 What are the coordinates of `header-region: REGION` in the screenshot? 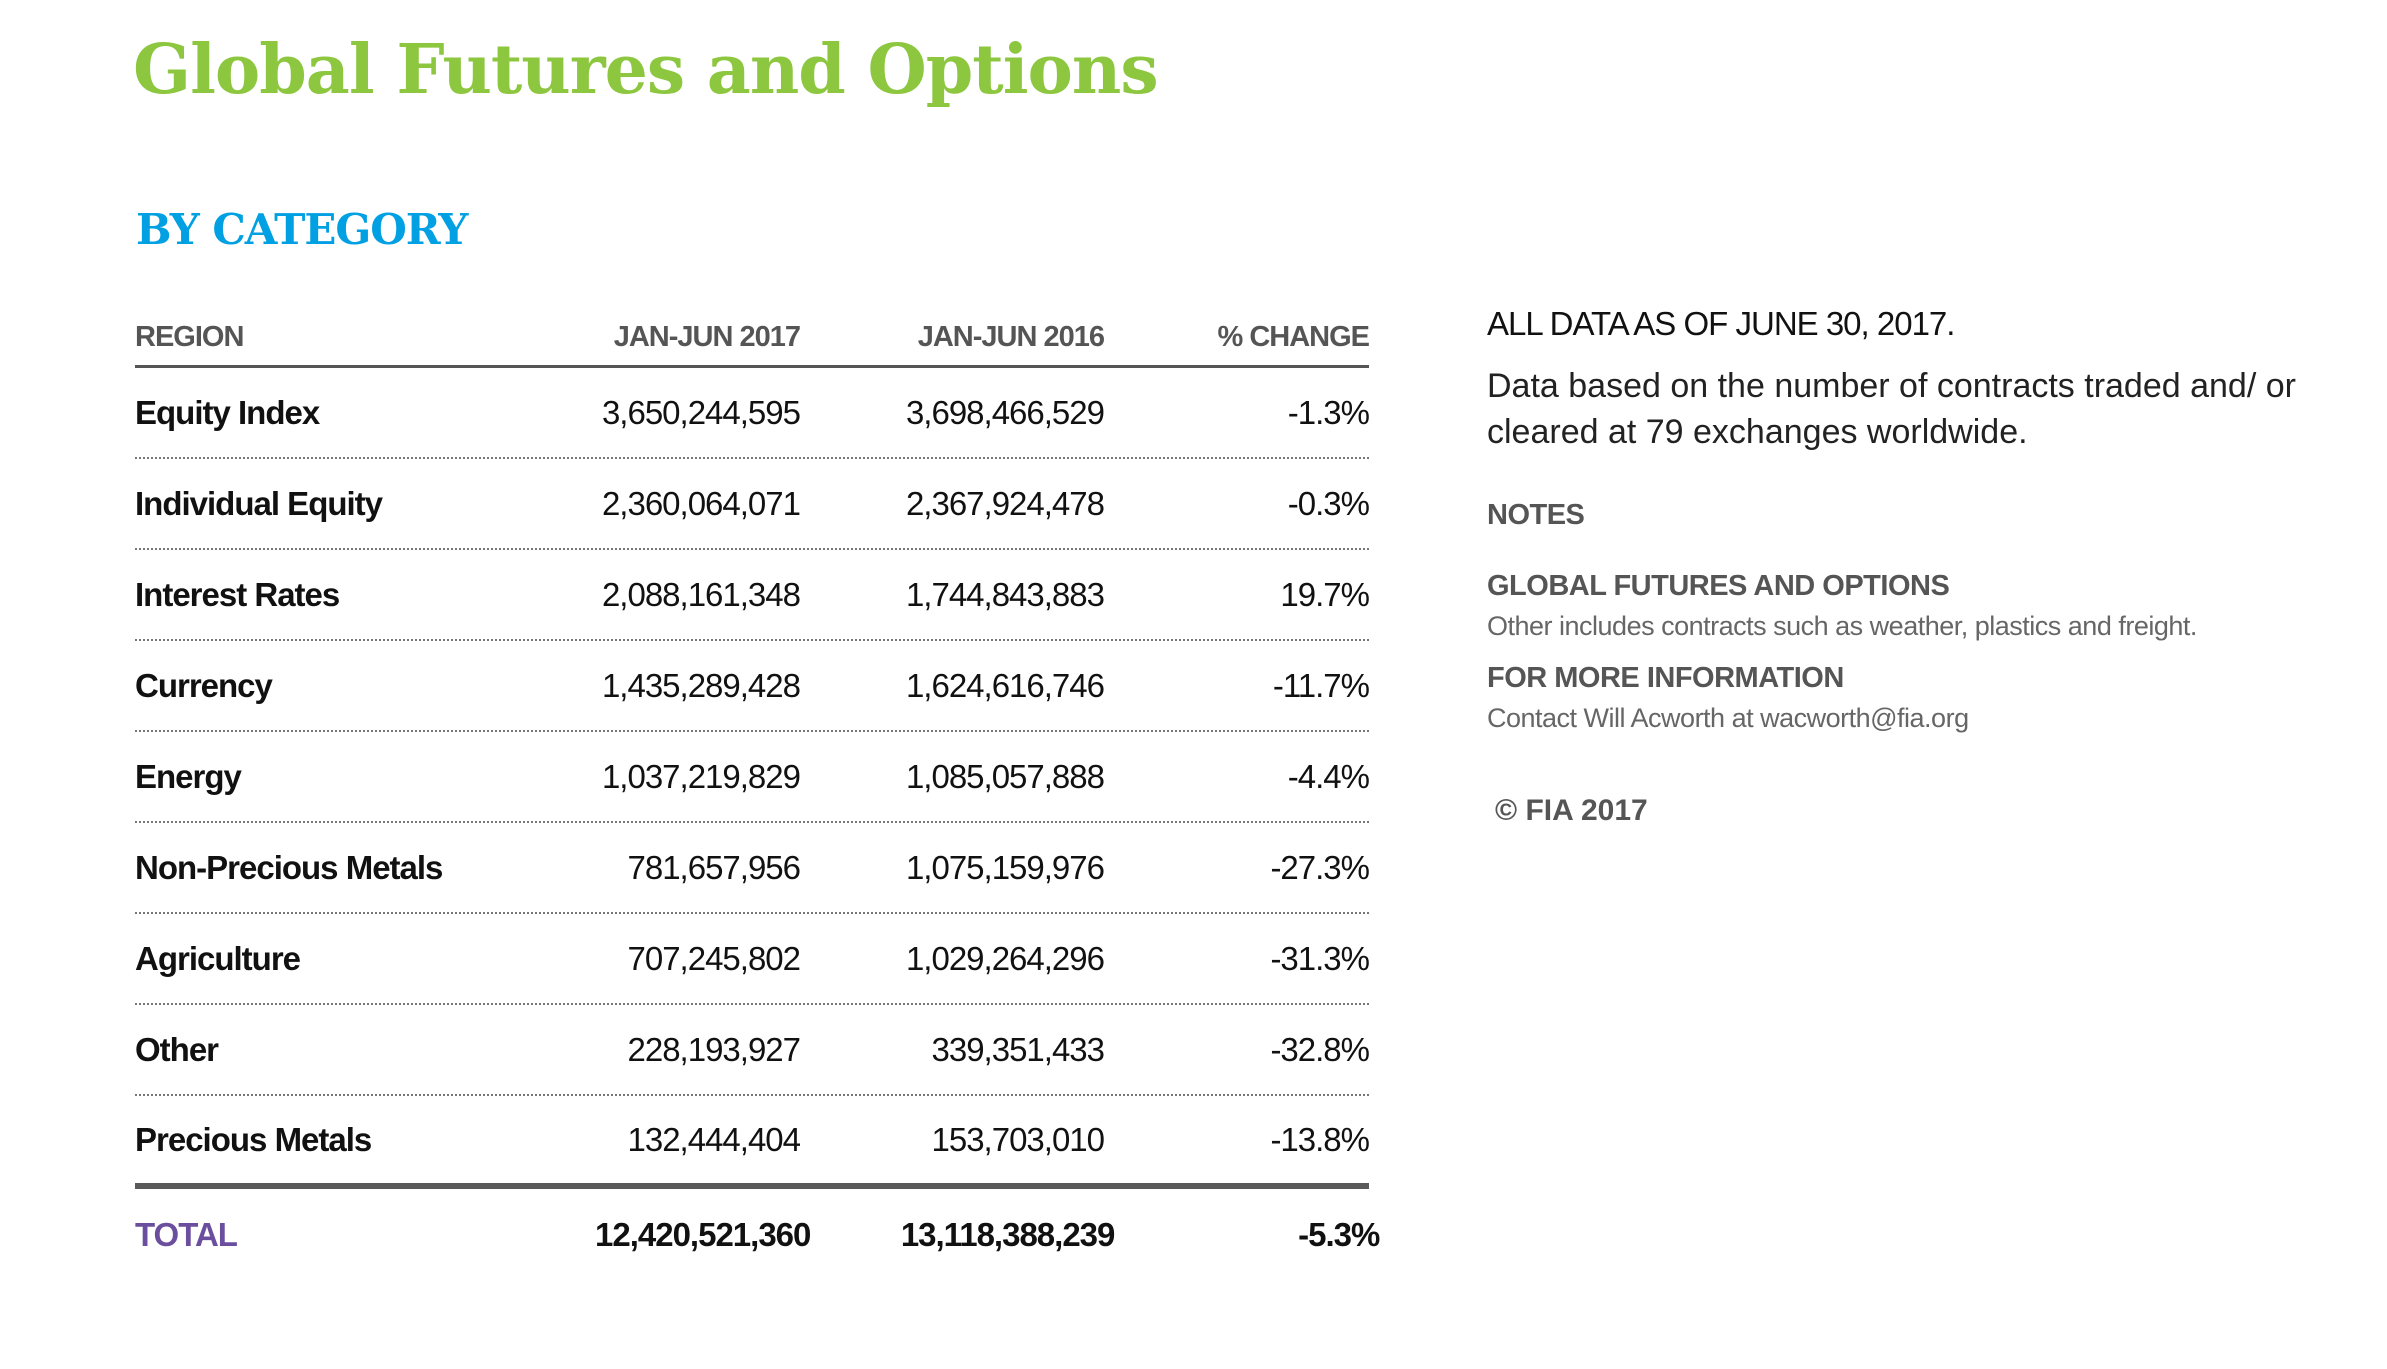 It's located at (189, 337).